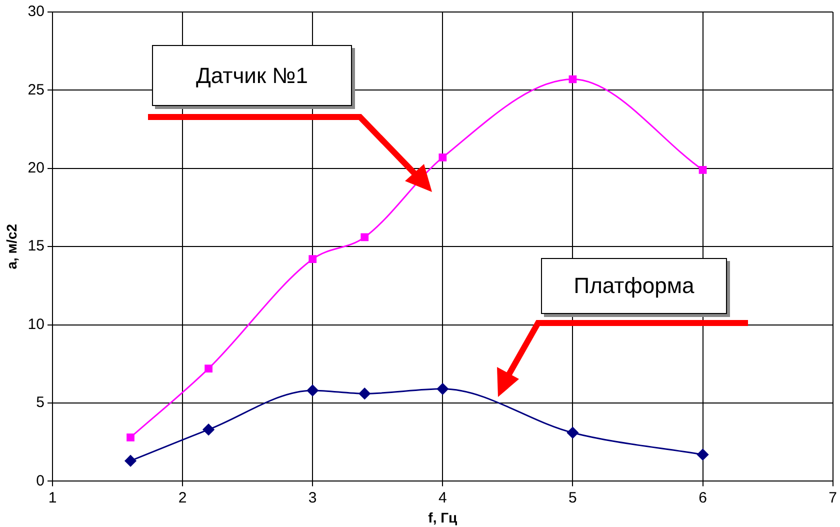 The height and width of the screenshot is (527, 840). I want to click on x-axis-title: f, Гц, so click(443, 517).